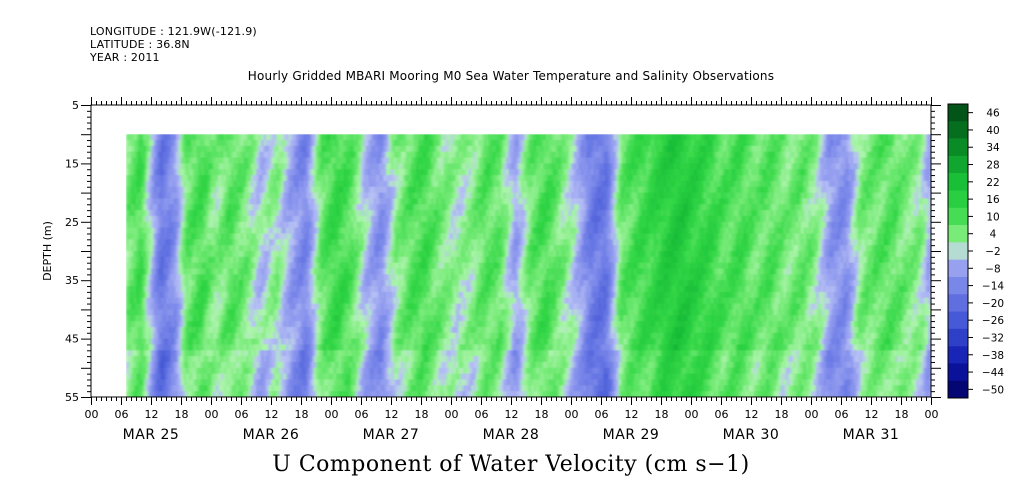  Describe the element at coordinates (125, 57) in the screenshot. I see `year-label: YEAR : 2011` at that location.